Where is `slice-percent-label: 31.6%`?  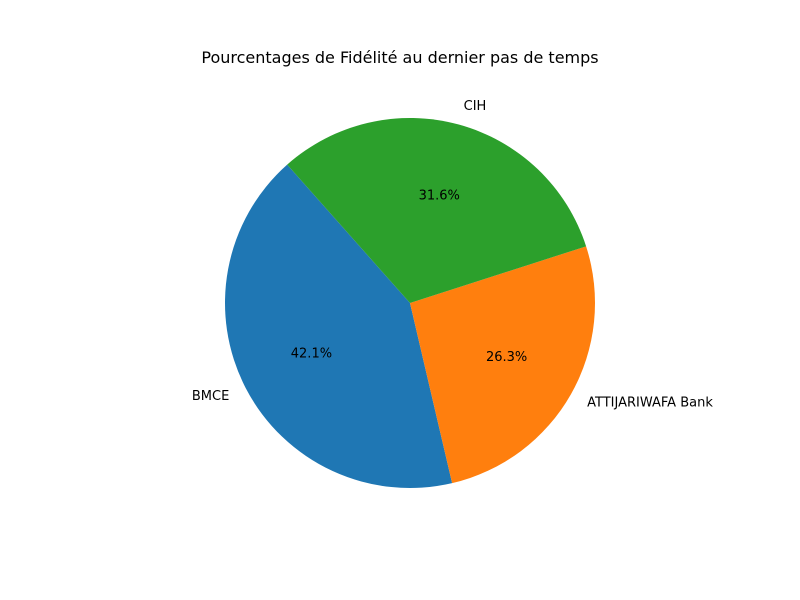
slice-percent-label: 31.6% is located at coordinates (439, 195).